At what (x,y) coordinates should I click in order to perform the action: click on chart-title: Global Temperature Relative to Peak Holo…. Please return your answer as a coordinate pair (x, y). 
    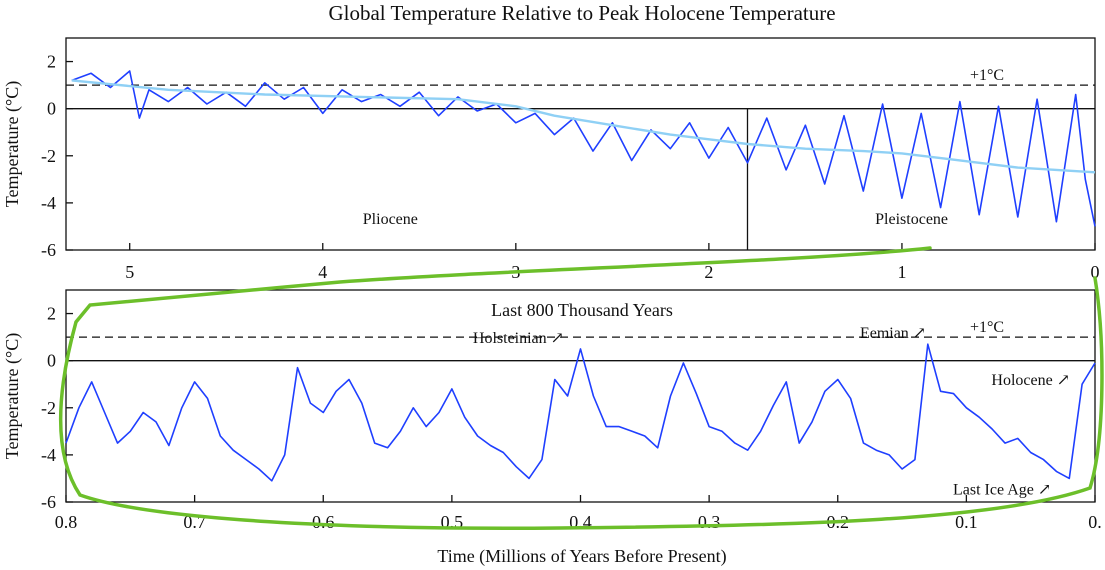
    Looking at the image, I should click on (581, 13).